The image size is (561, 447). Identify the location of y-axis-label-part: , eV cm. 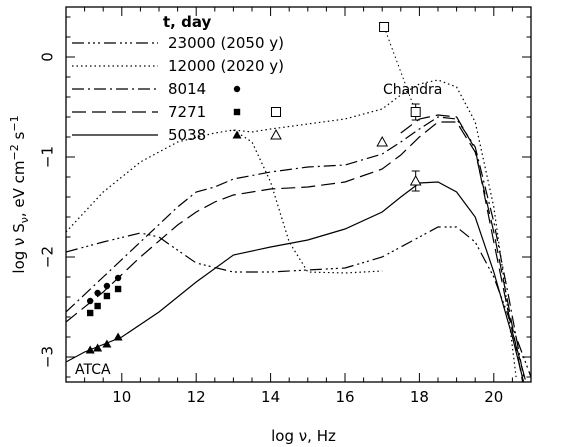
(19, 188).